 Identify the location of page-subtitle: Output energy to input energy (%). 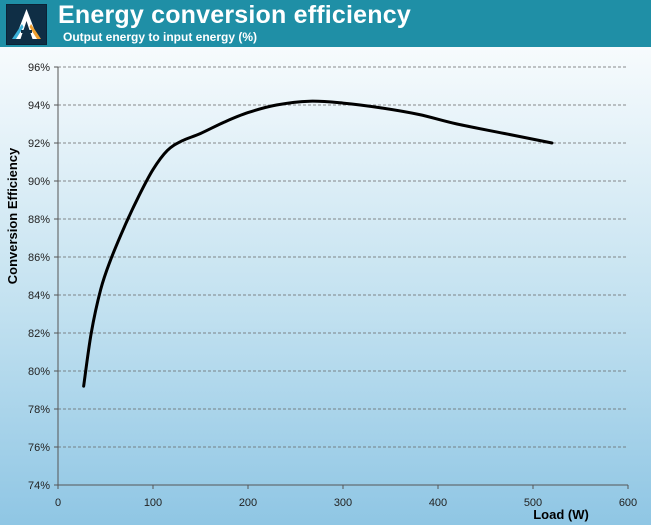
(160, 37).